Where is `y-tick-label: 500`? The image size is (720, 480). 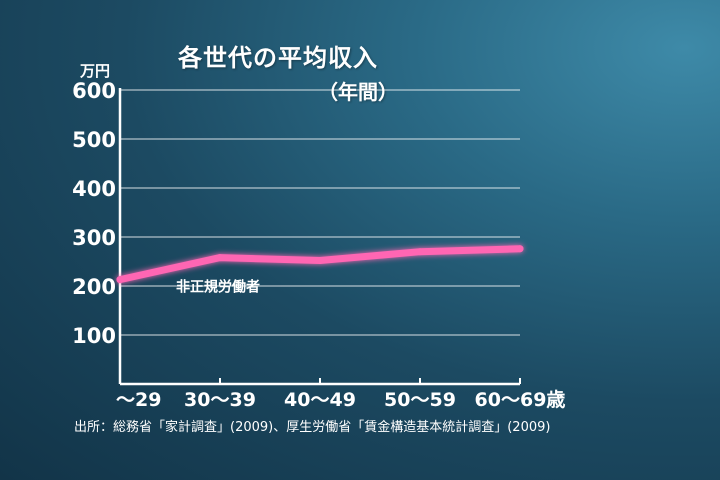
y-tick-label: 500 is located at coordinates (94, 140).